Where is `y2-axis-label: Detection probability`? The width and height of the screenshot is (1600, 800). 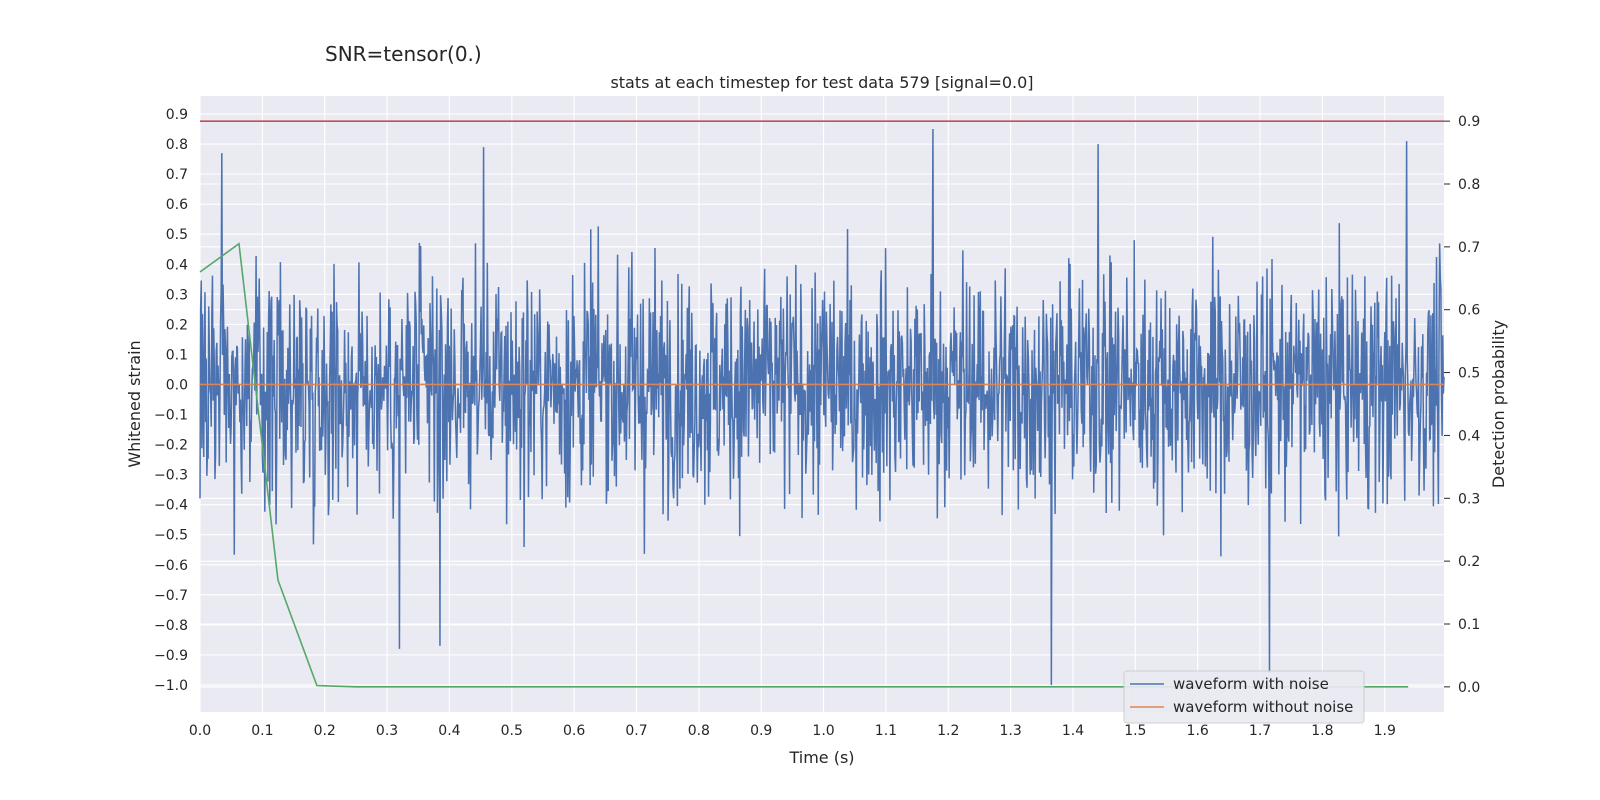
y2-axis-label: Detection probability is located at coordinates (1498, 404).